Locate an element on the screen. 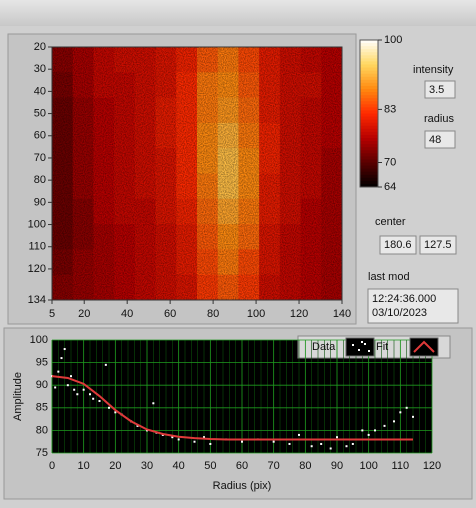  legend-label: Fit is located at coordinates (382, 347).